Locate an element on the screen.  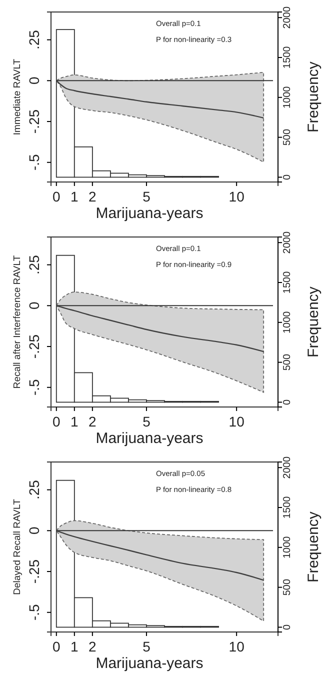
y-axis-title: Recall after Interference RAVLT is located at coordinates (17, 322).